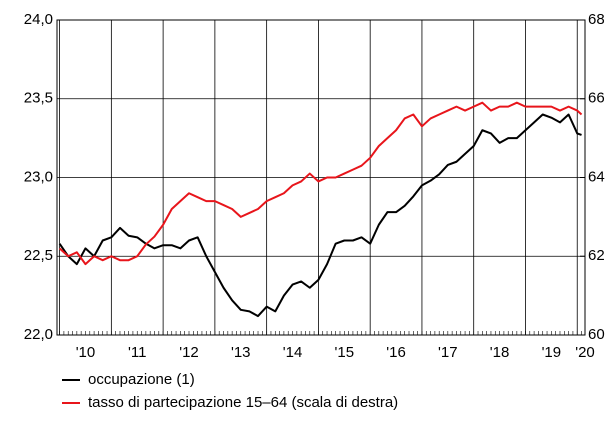 The width and height of the screenshot is (616, 421). Describe the element at coordinates (38, 176) in the screenshot. I see `y-tick-label: 23,0` at that location.